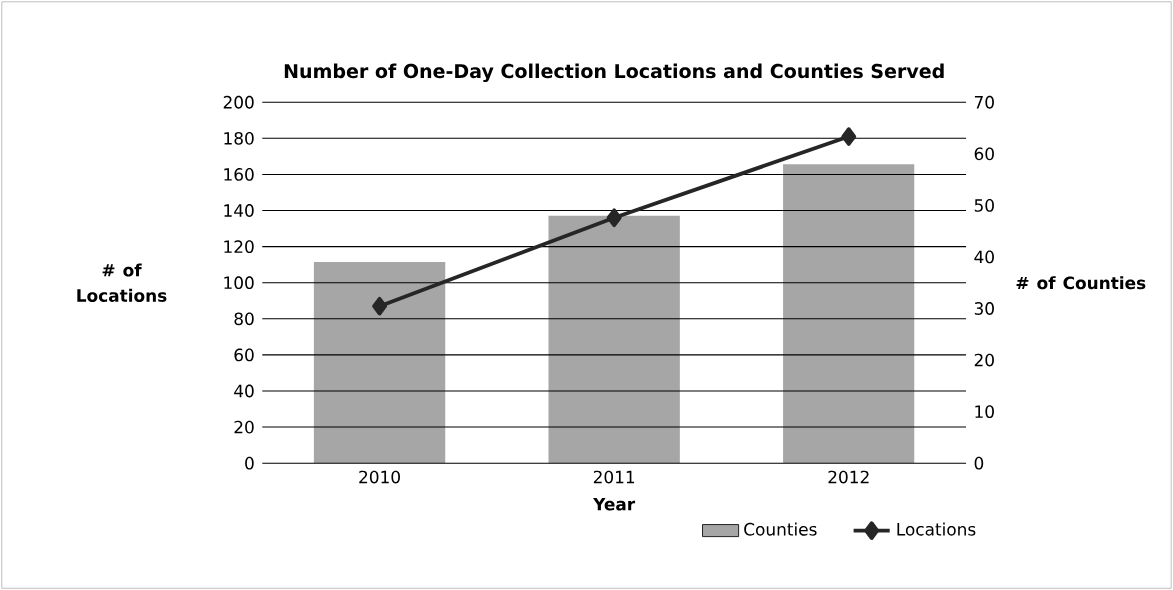  Describe the element at coordinates (979, 463) in the screenshot. I see `y2-tick-label: 0` at that location.